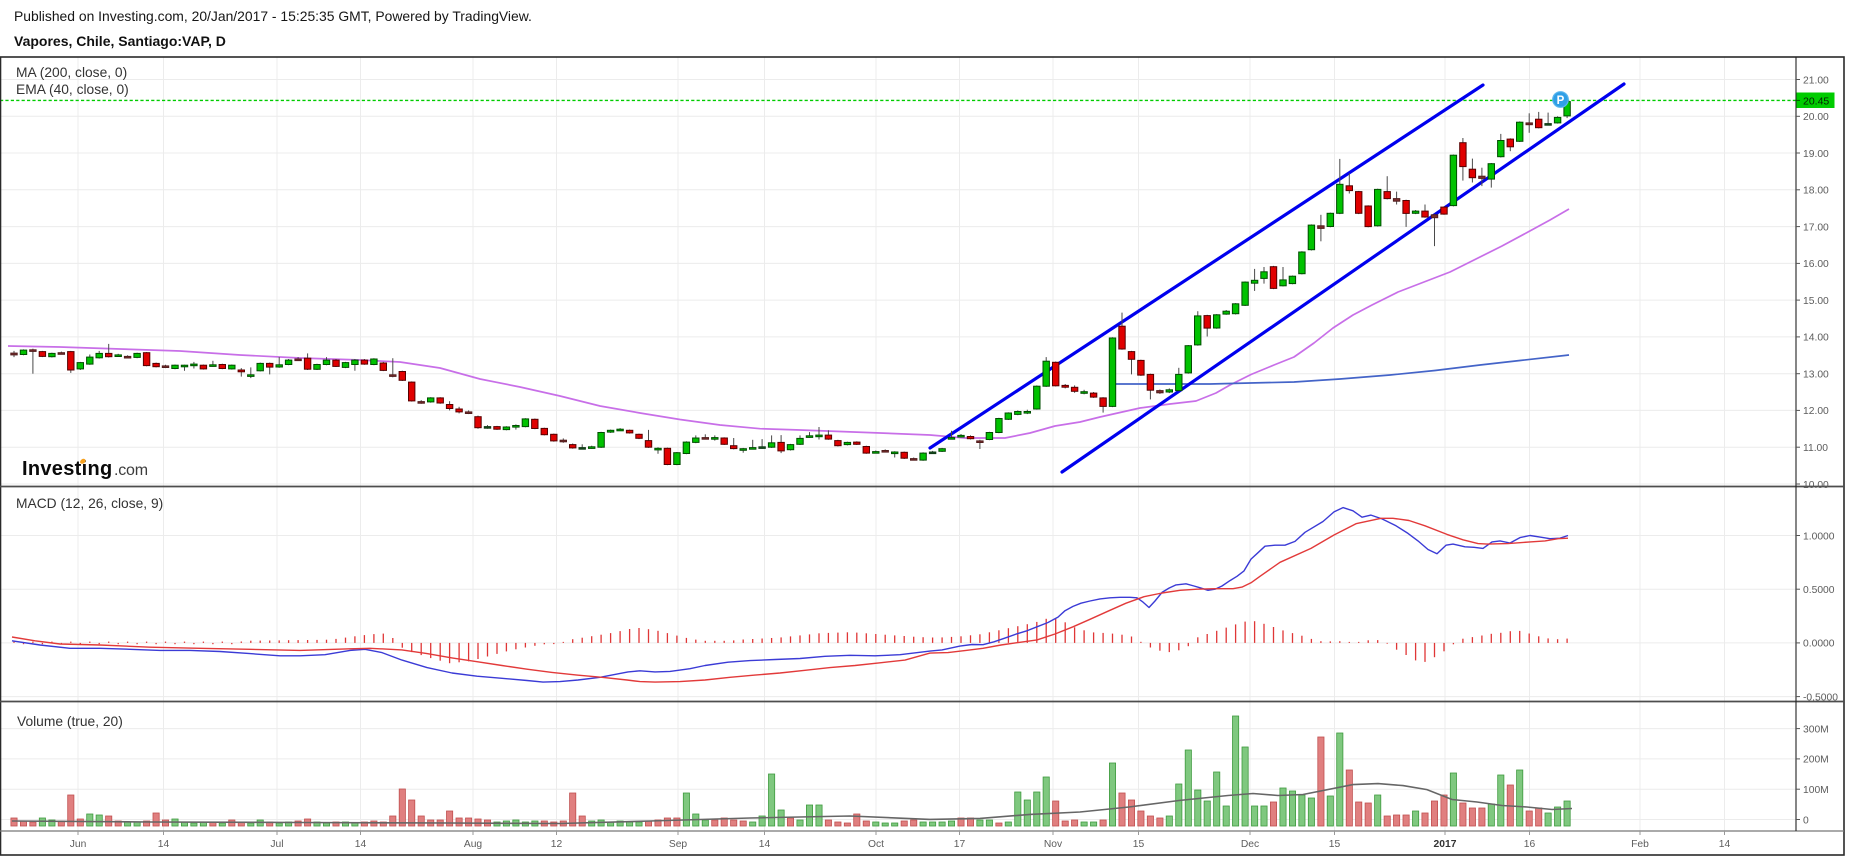 The image size is (1851, 861). Describe the element at coordinates (1816, 338) in the screenshot. I see `svg-text: 14.00` at that location.